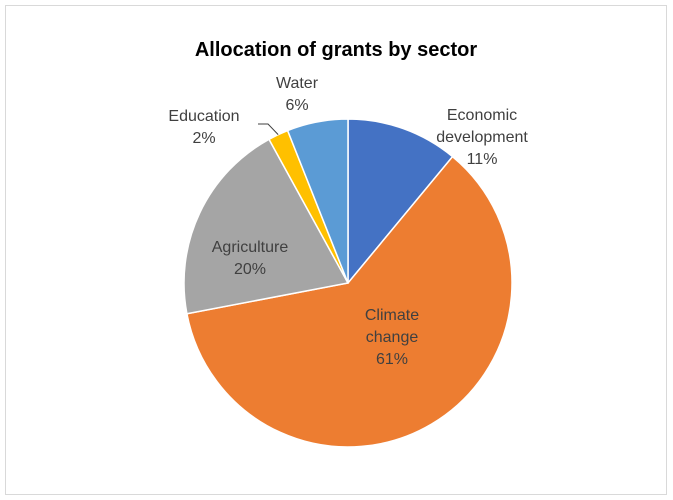  I want to click on pie-slice-economic-development, so click(400, 202).